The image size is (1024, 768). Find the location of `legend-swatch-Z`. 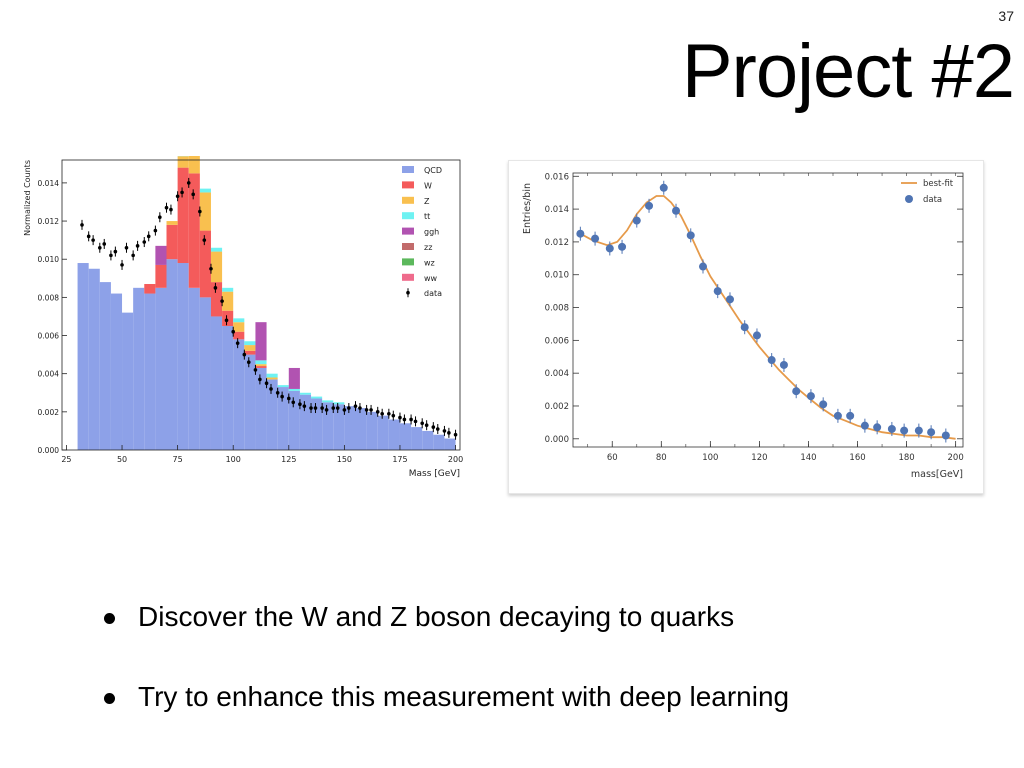

legend-swatch-Z is located at coordinates (408, 200).